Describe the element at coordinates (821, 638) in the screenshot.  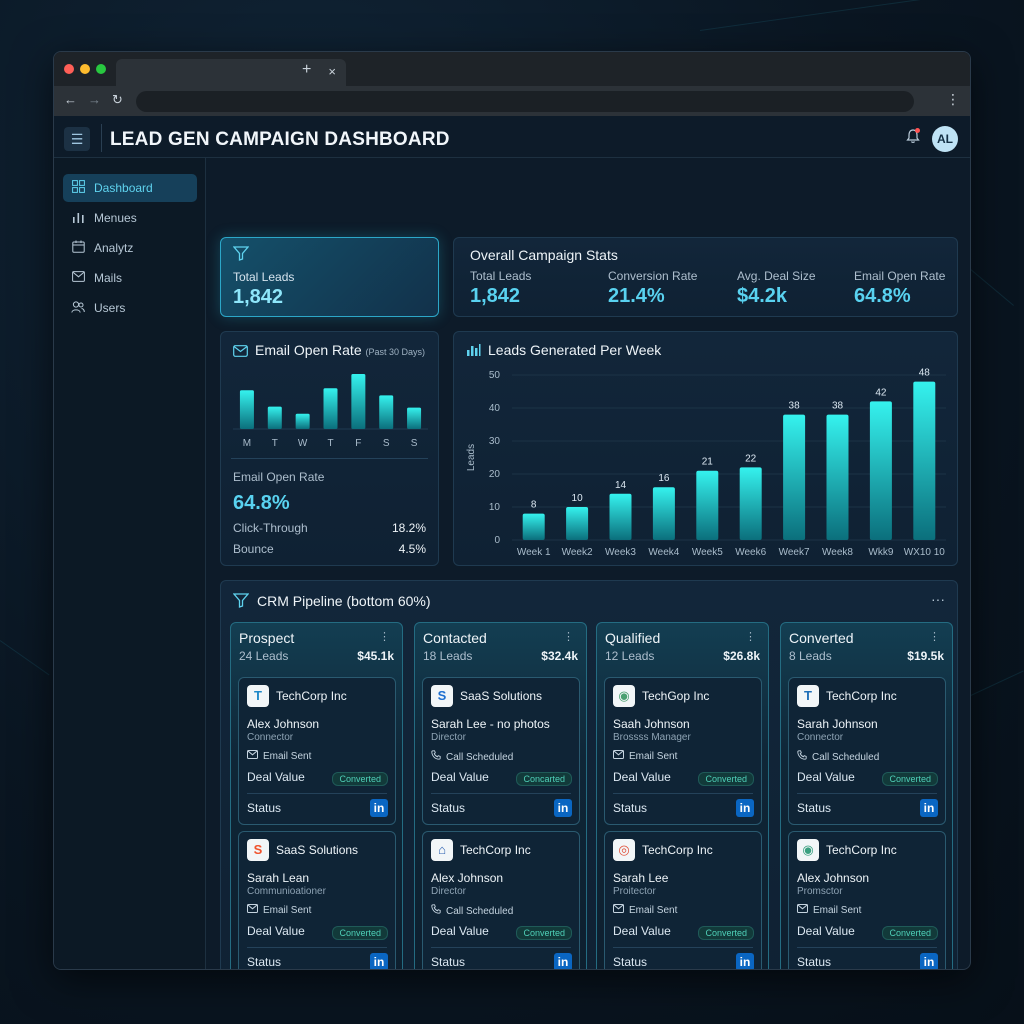
I see `column-title: Converted` at that location.